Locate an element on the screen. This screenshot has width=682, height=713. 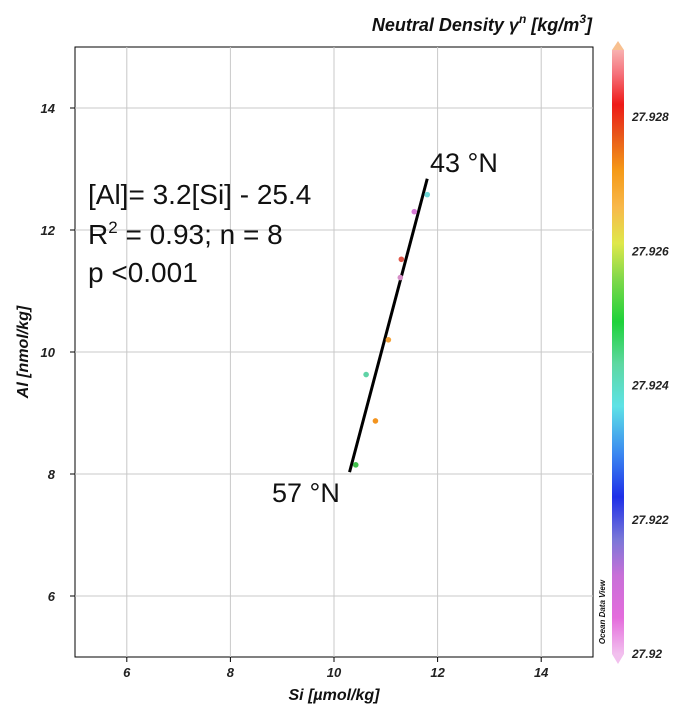
regression-line is located at coordinates (388, 325).